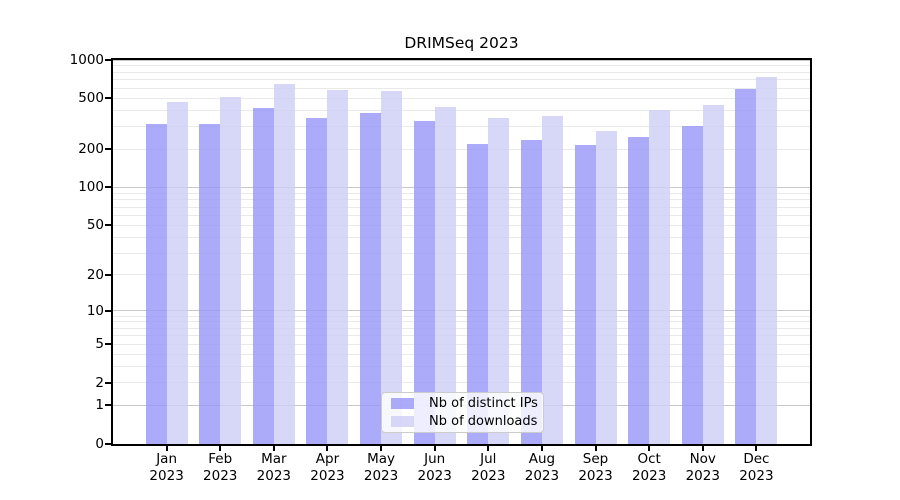 The height and width of the screenshot is (500, 900). I want to click on x-tick-mark-nov, so click(702, 448).